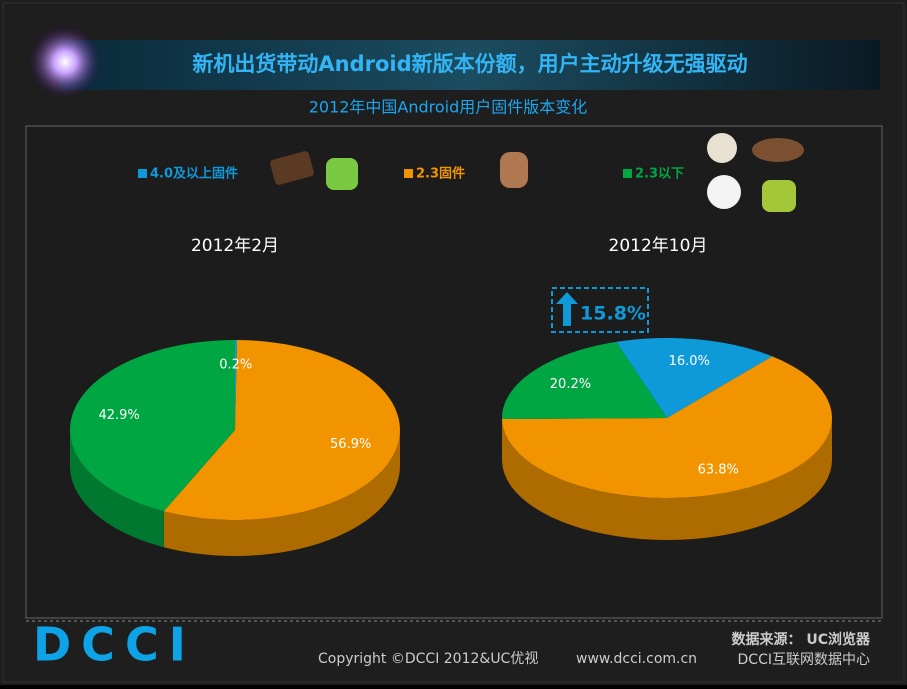 This screenshot has height=689, width=907. I want to click on value-label: 0.2%, so click(235, 365).